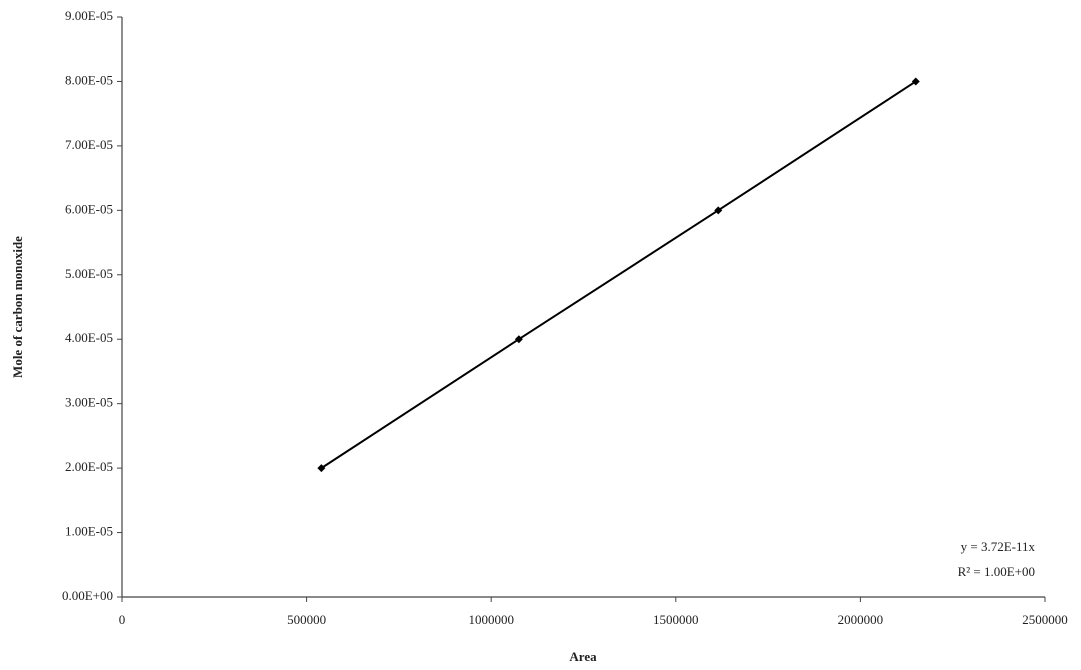 Image resolution: width=1081 pixels, height=670 pixels. I want to click on y-tick-label: 9.00E-05, so click(89, 15).